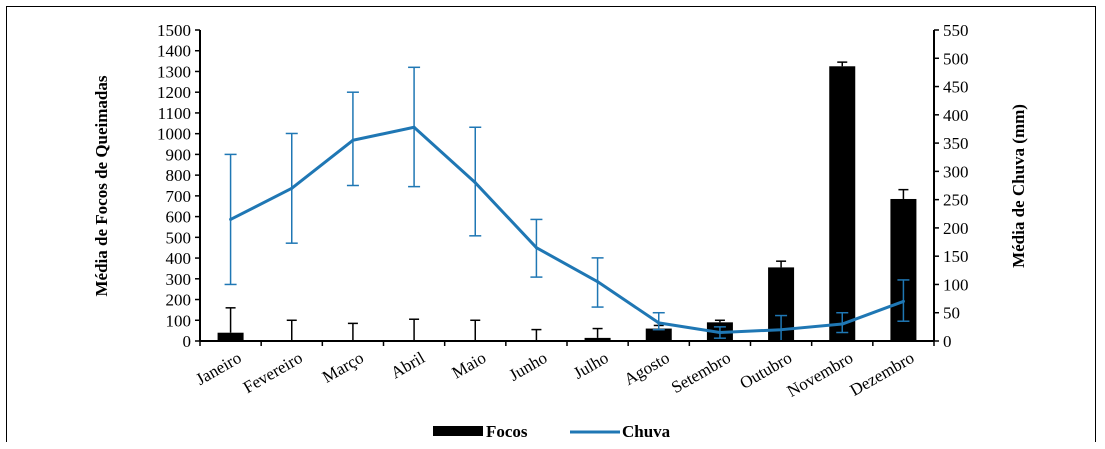 Image resolution: width=1105 pixels, height=449 pixels. I want to click on y-tick-label: 900, so click(179, 154).